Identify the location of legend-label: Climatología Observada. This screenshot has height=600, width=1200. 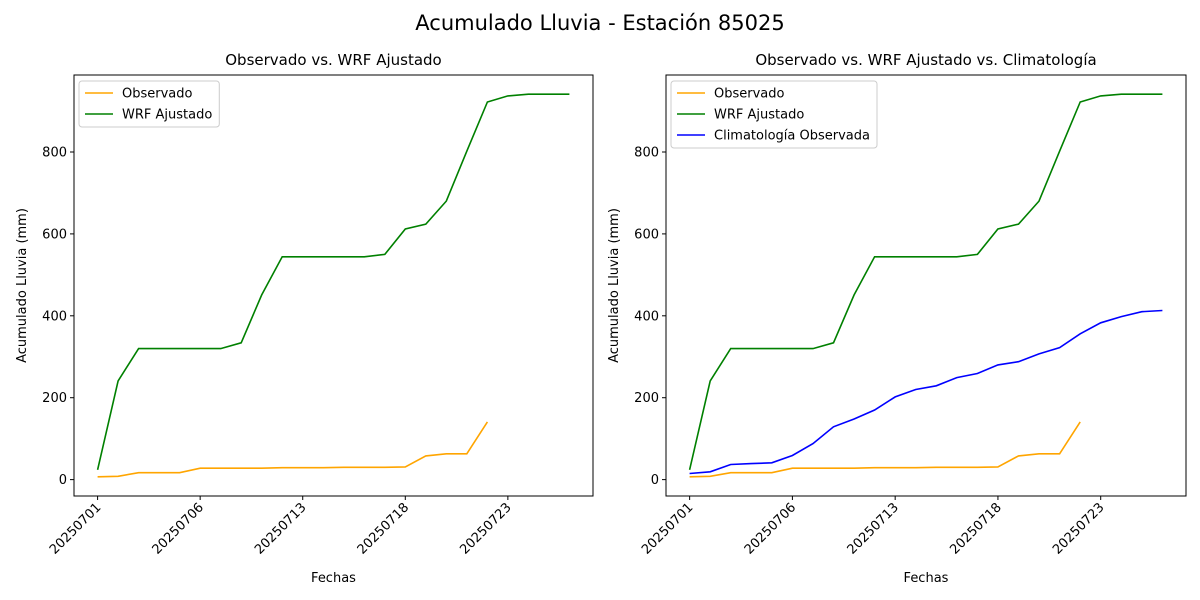
(792, 136).